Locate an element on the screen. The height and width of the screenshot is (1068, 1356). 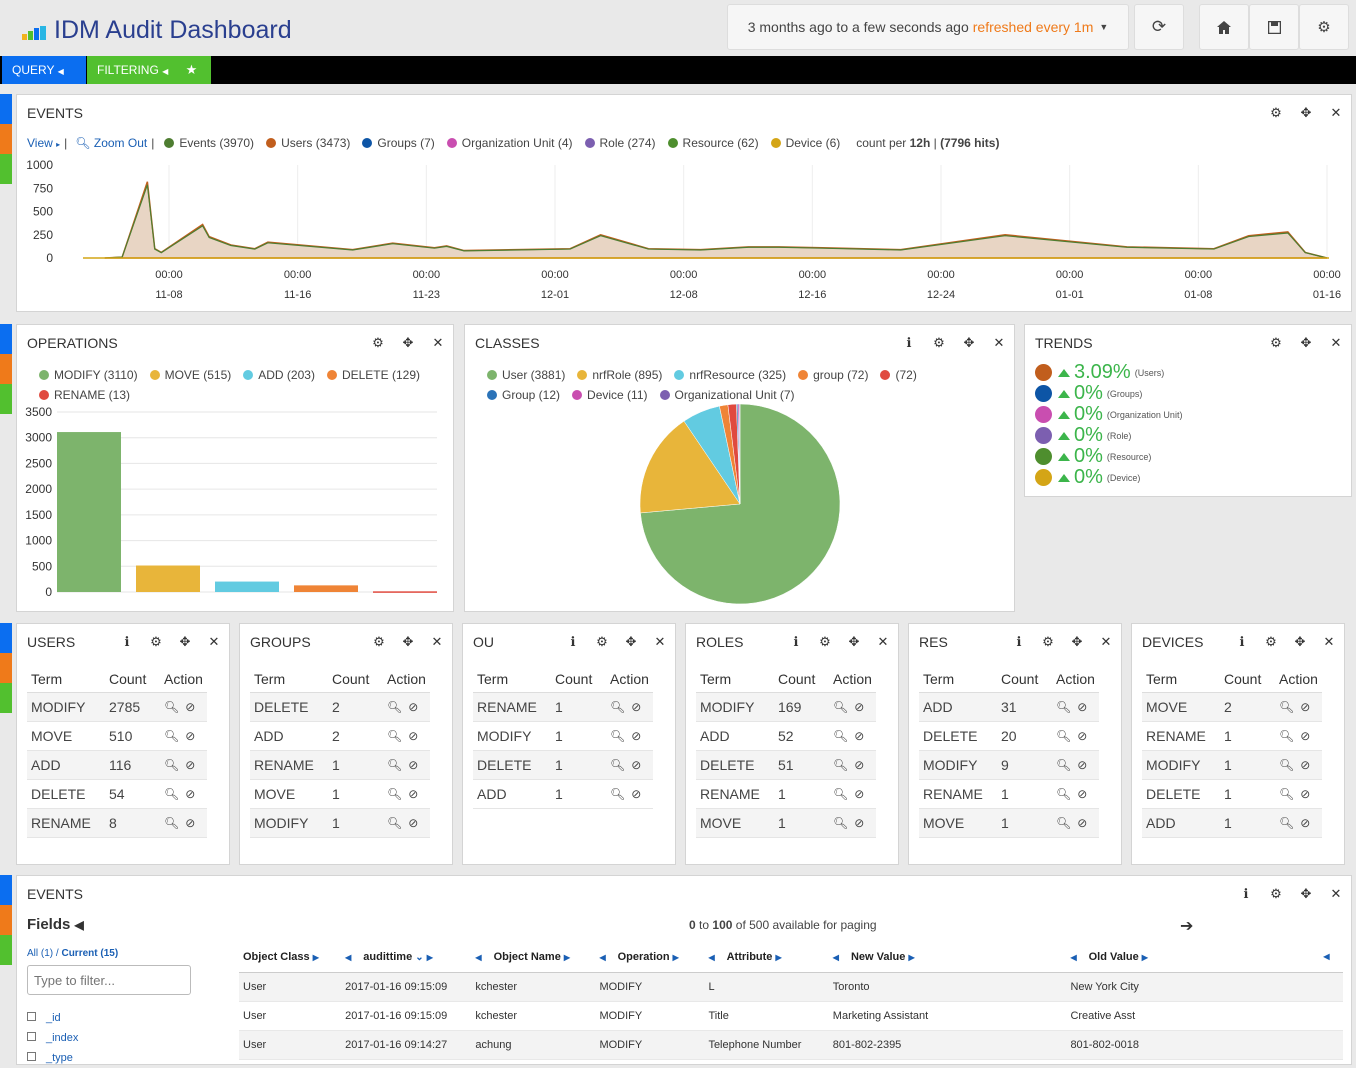
current-fields-link: Current (15) is located at coordinates (90, 953).